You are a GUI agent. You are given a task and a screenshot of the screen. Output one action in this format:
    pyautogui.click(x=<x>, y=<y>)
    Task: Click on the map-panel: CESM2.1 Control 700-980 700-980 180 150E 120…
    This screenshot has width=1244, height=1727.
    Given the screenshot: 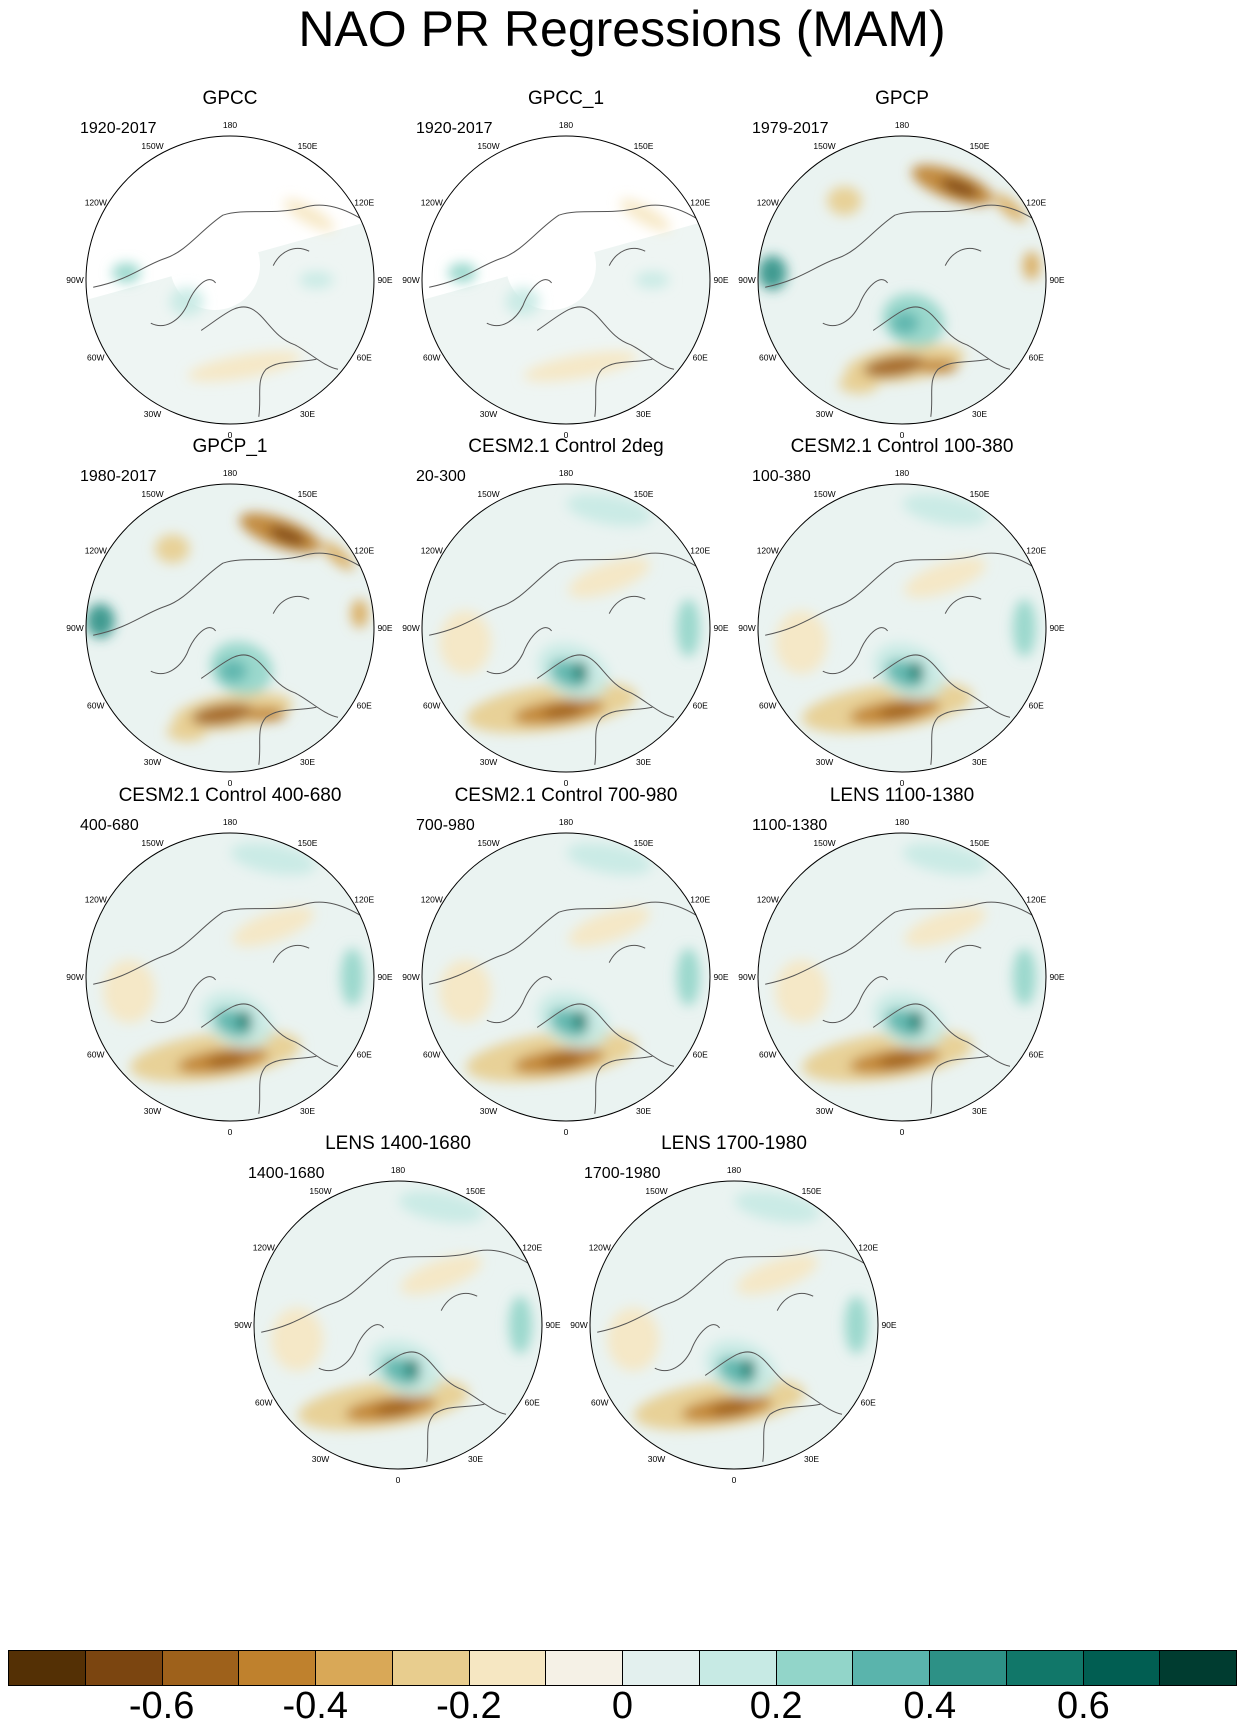 What is the action you would take?
    pyautogui.click(x=586, y=961)
    